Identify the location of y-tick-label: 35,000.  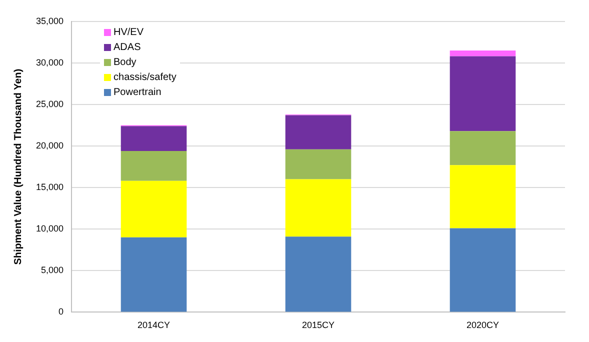
(50, 21).